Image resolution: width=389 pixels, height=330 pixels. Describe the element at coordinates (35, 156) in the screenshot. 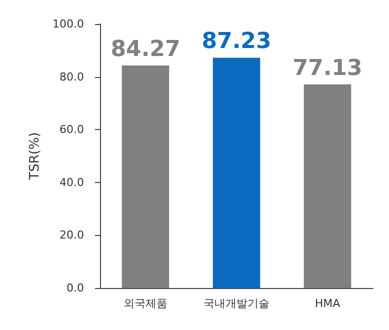

I see `y-axis-title: TSR(%)` at that location.